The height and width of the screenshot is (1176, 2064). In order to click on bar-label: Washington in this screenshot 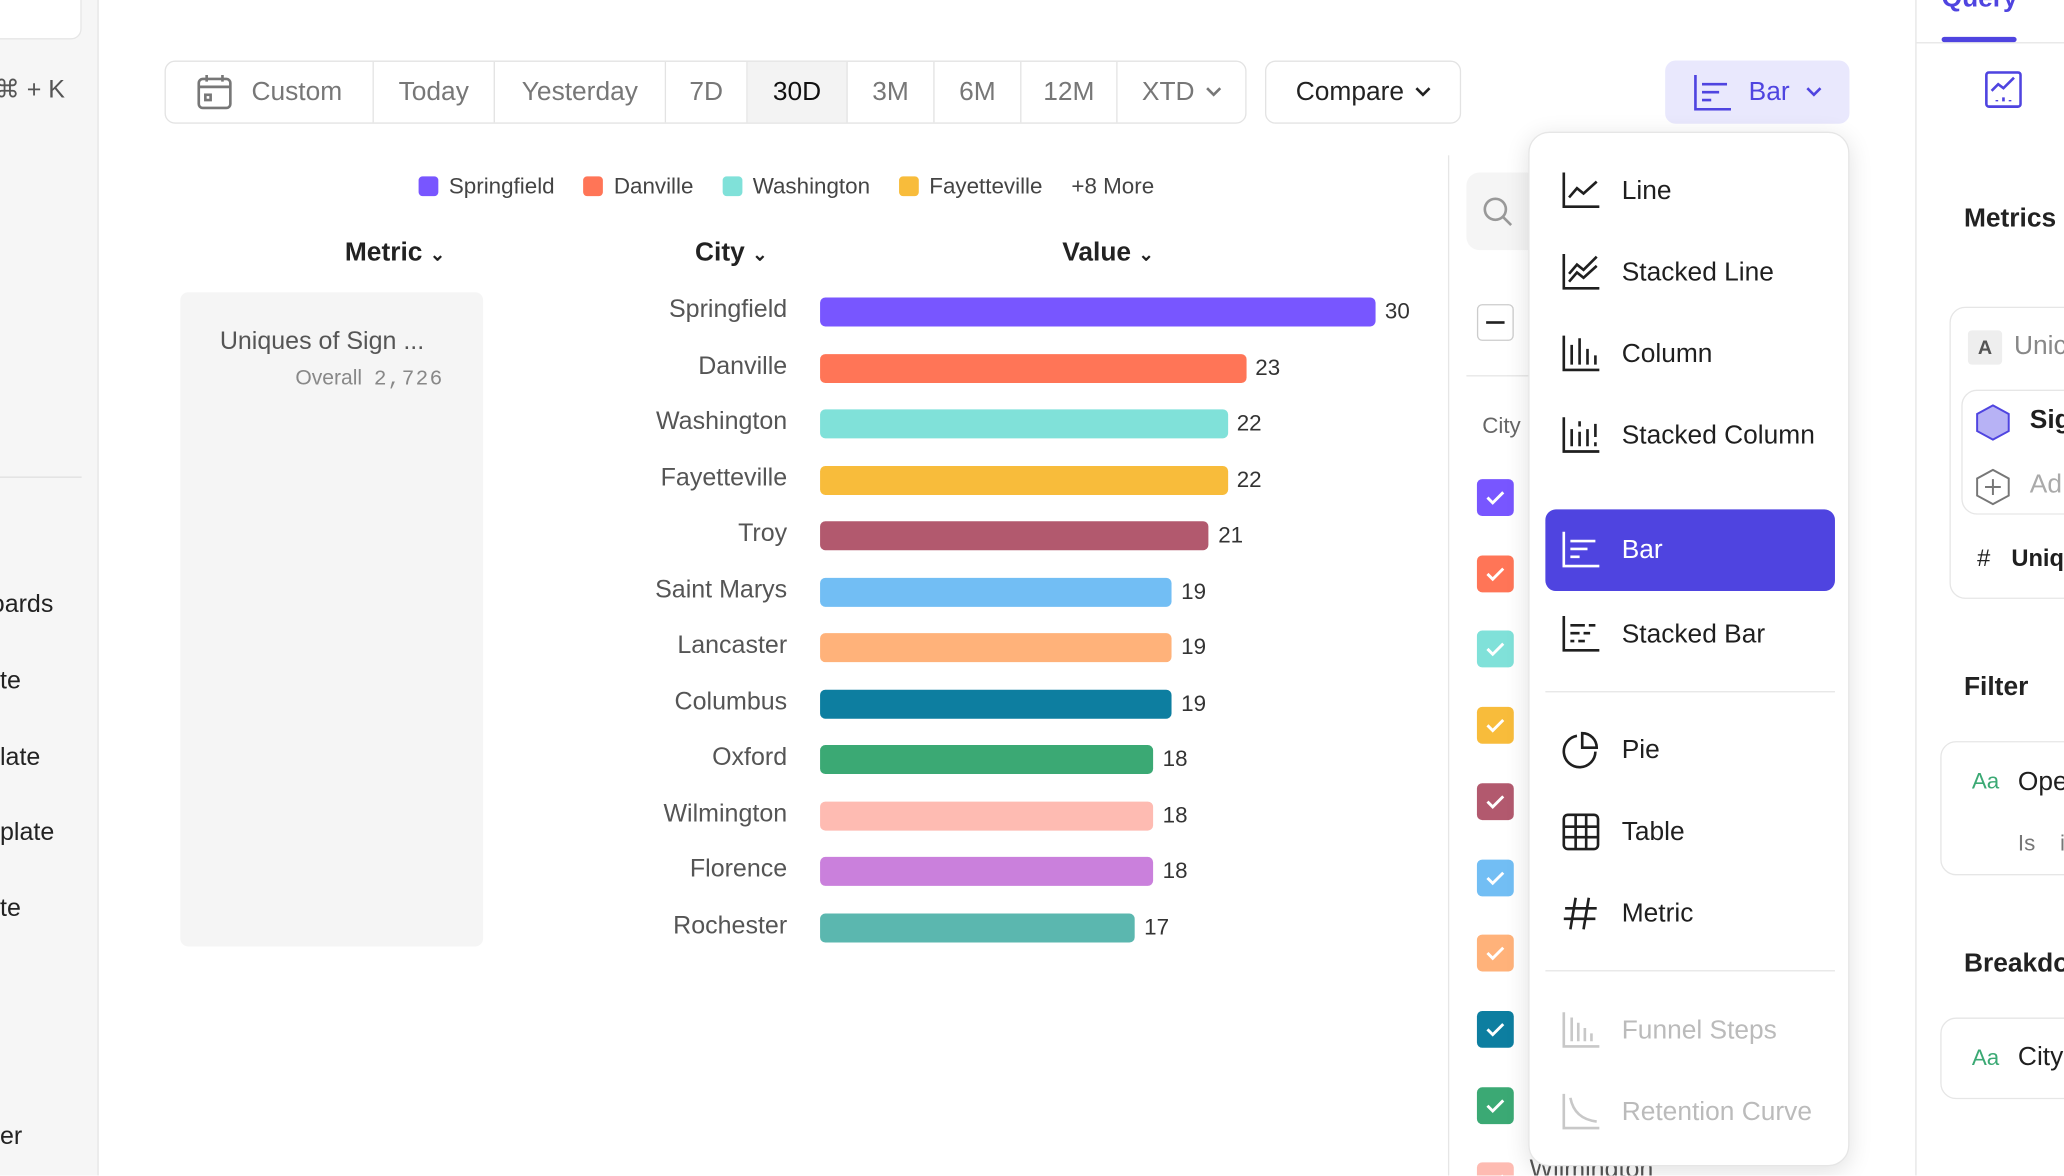, I will do `click(722, 422)`.